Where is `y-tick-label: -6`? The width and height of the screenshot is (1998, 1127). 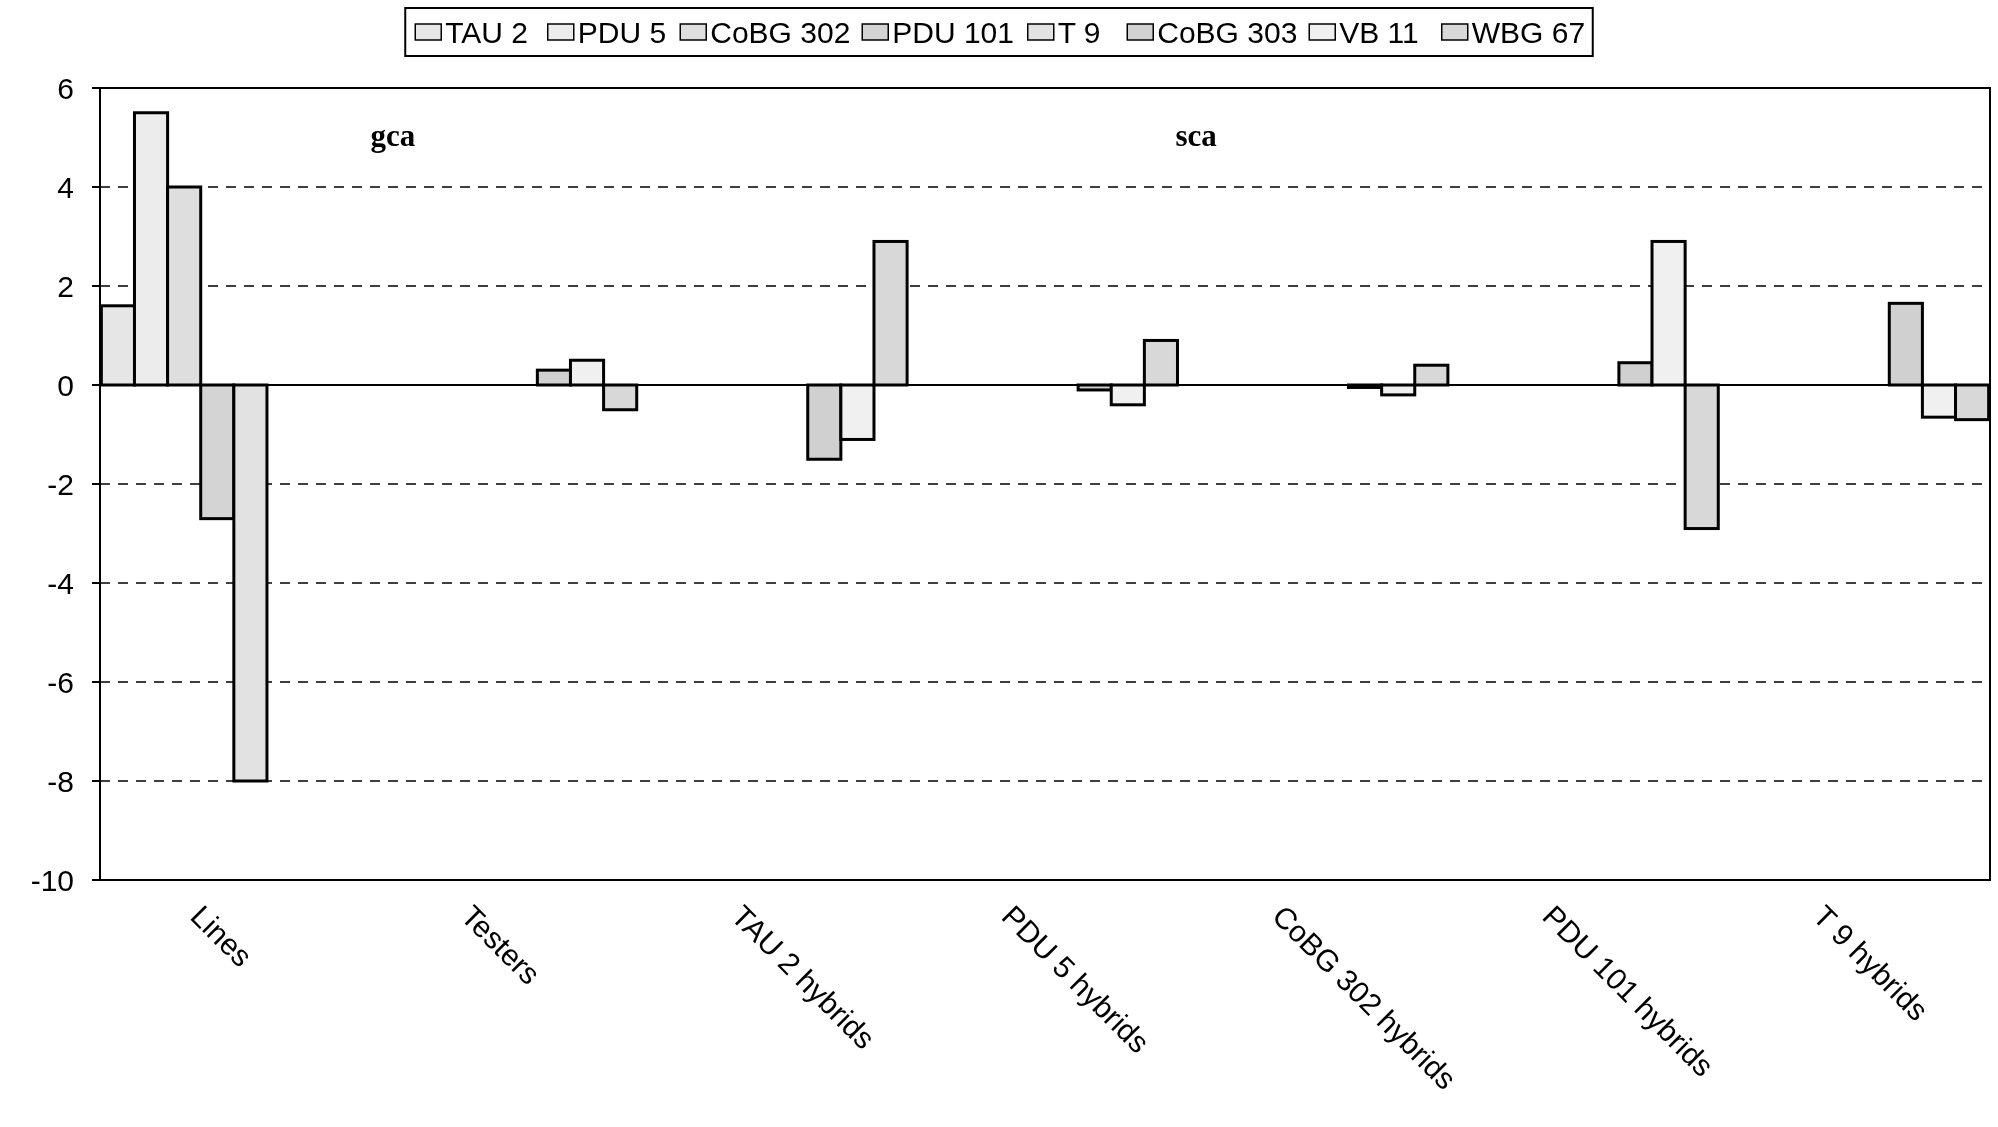
y-tick-label: -6 is located at coordinates (60, 682).